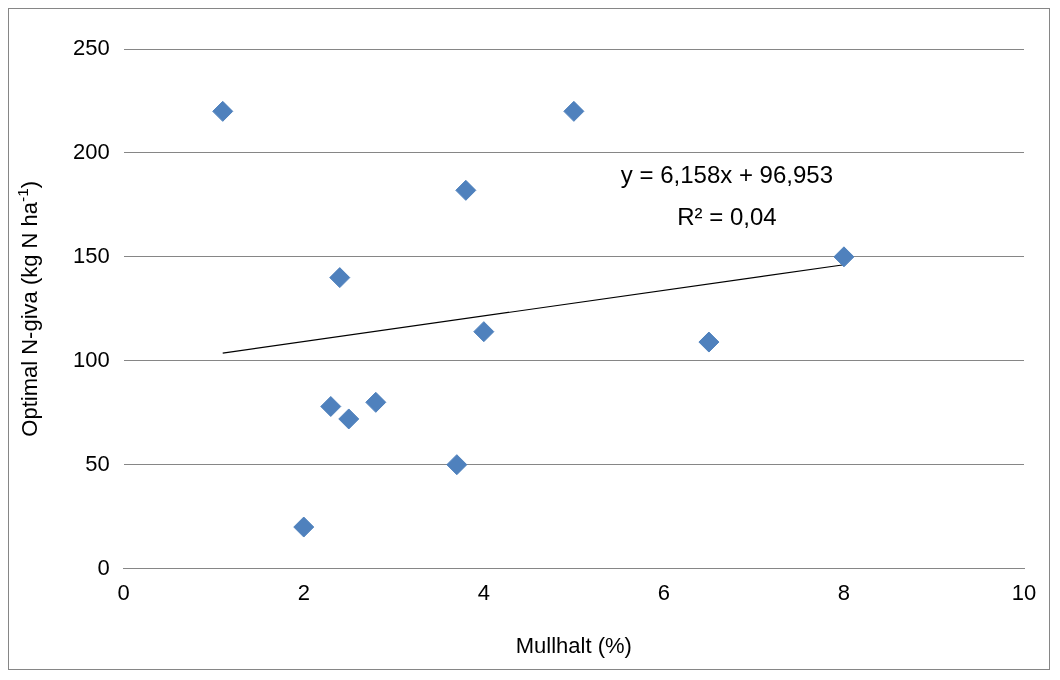 This screenshot has height=680, width=1060. What do you see at coordinates (123, 592) in the screenshot?
I see `x-tick-label: 0` at bounding box center [123, 592].